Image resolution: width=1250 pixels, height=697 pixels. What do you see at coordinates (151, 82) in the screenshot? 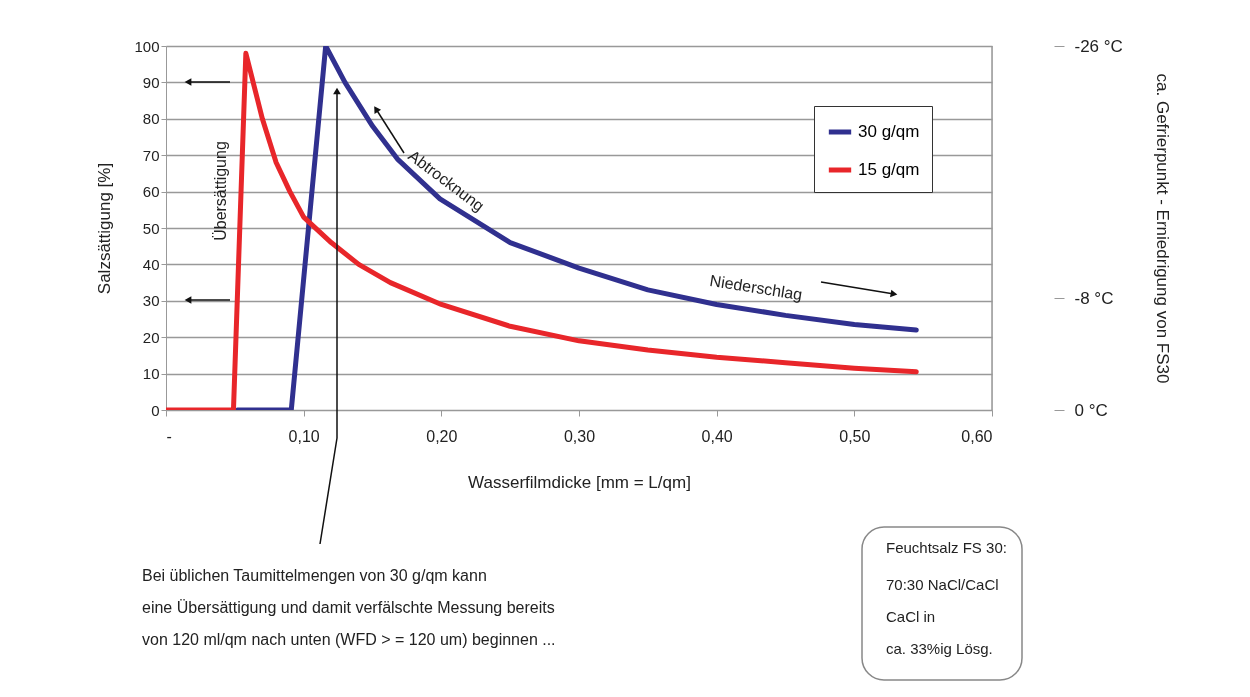
I see `y-tick-label: 90` at bounding box center [151, 82].